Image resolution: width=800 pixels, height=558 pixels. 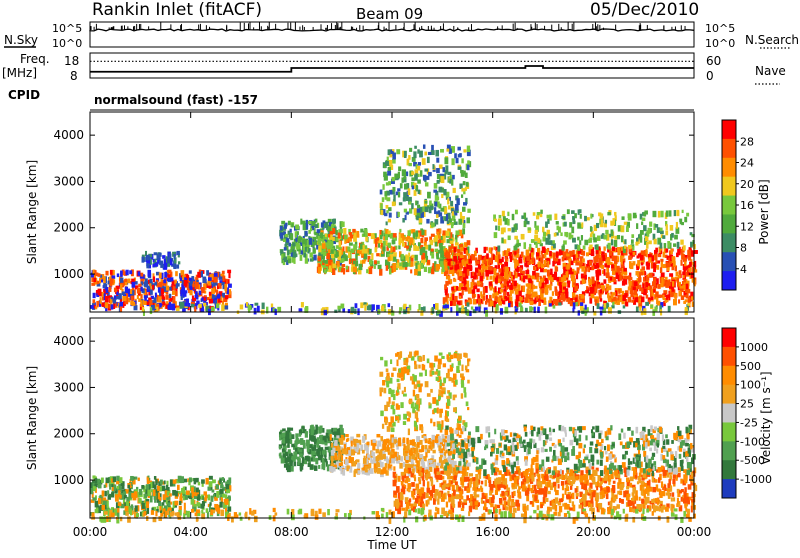 I want to click on freq-tick-top: 18, so click(x=71, y=61).